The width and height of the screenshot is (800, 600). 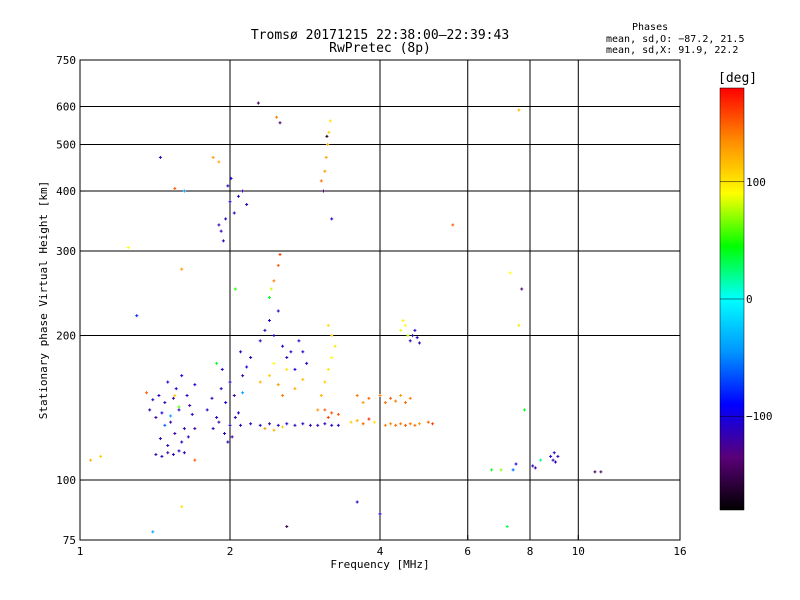 I want to click on y-tick-label: 500, so click(x=66, y=145).